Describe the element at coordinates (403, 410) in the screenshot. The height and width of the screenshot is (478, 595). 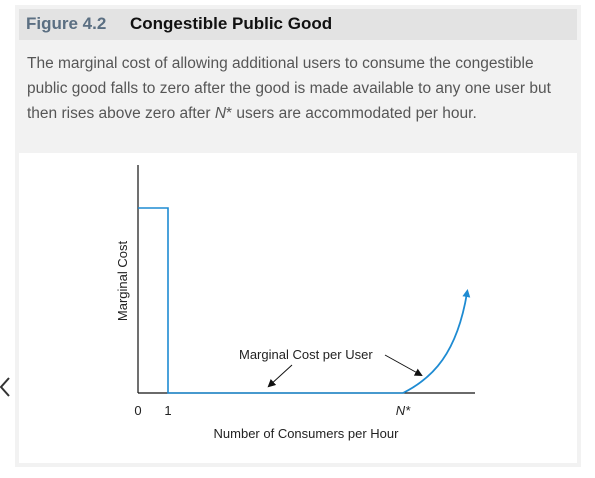
I see `x-tick-label-nstar: N*` at that location.